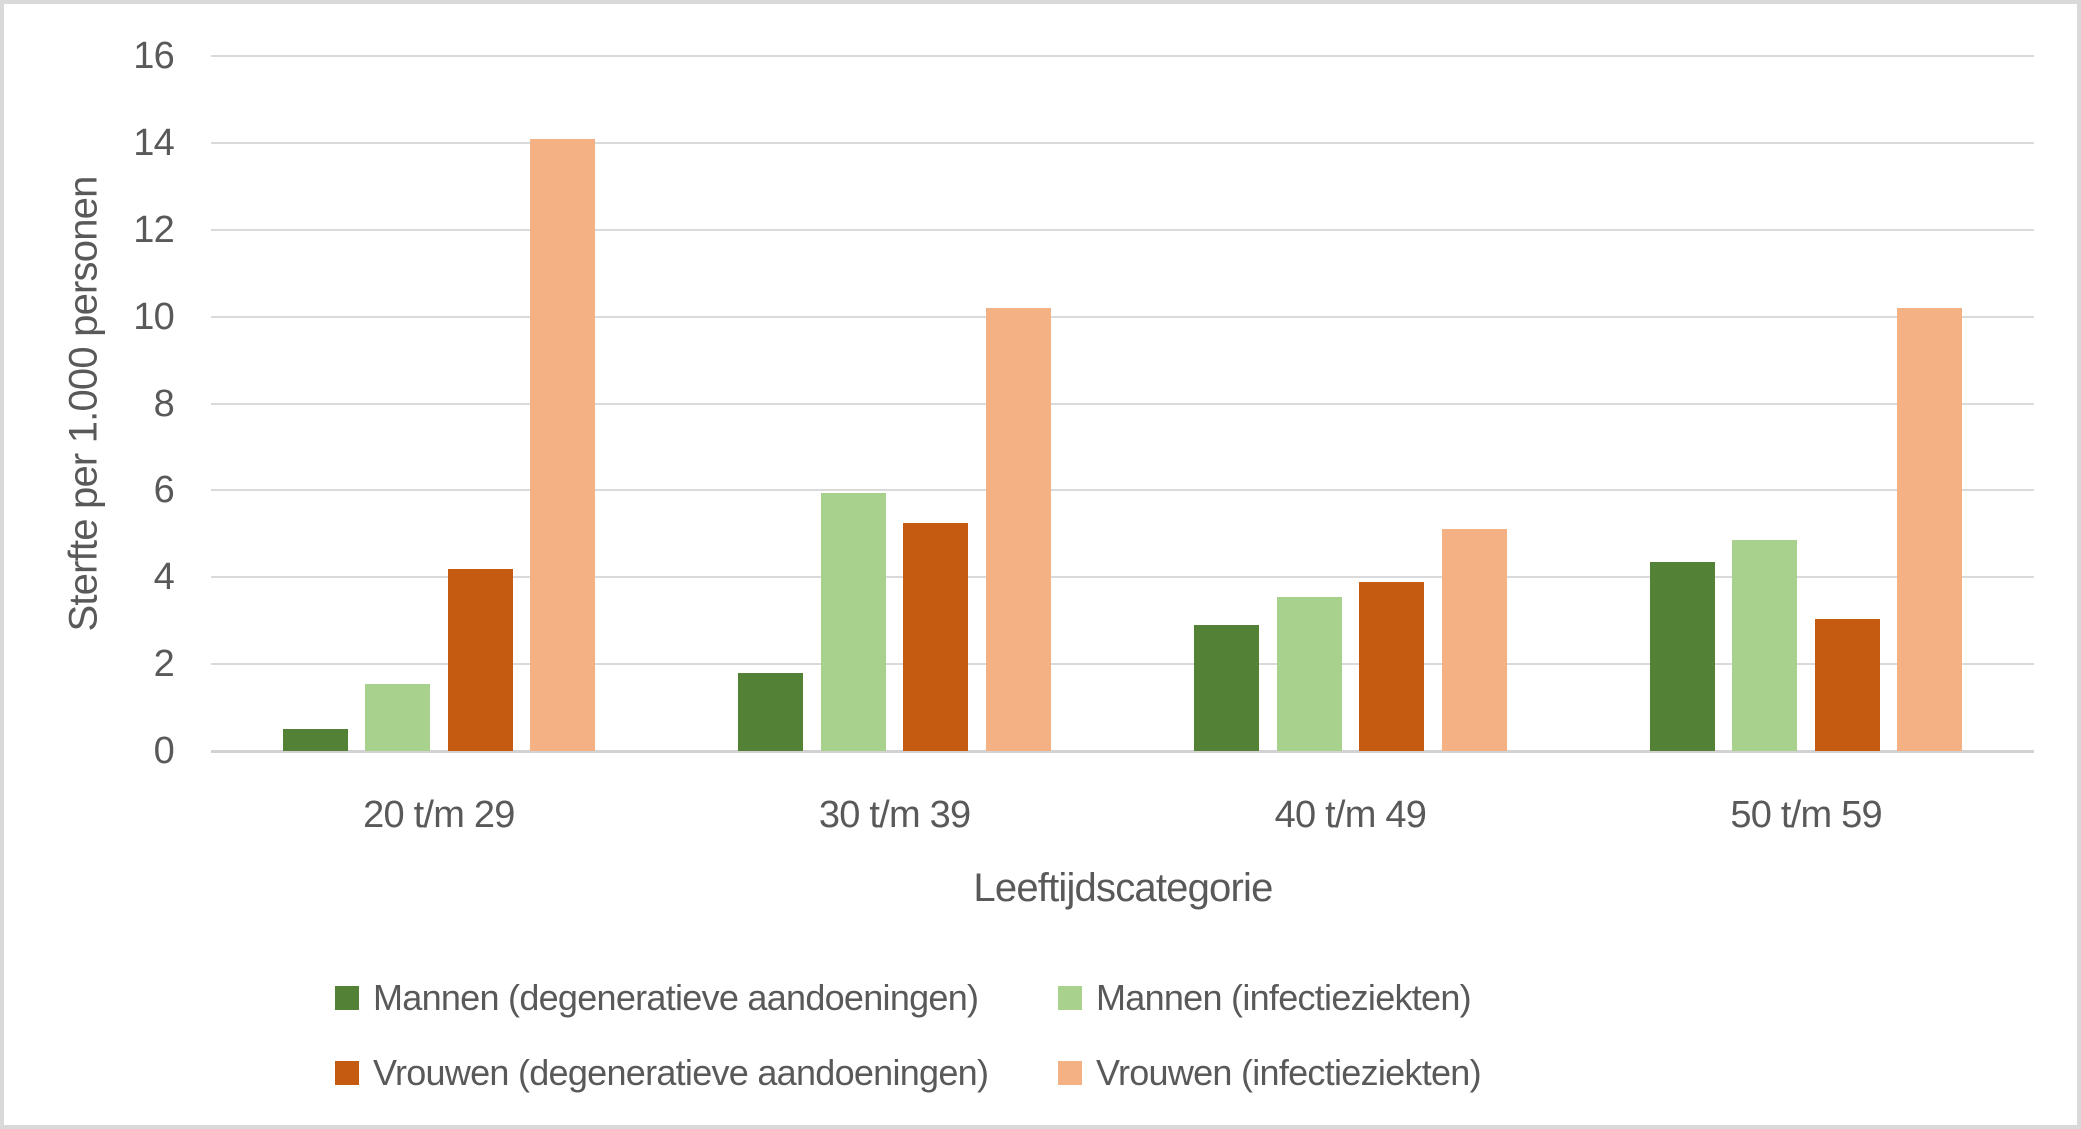 The width and height of the screenshot is (2081, 1129). Describe the element at coordinates (154, 56) in the screenshot. I see `y-tick-label-16: 16` at that location.